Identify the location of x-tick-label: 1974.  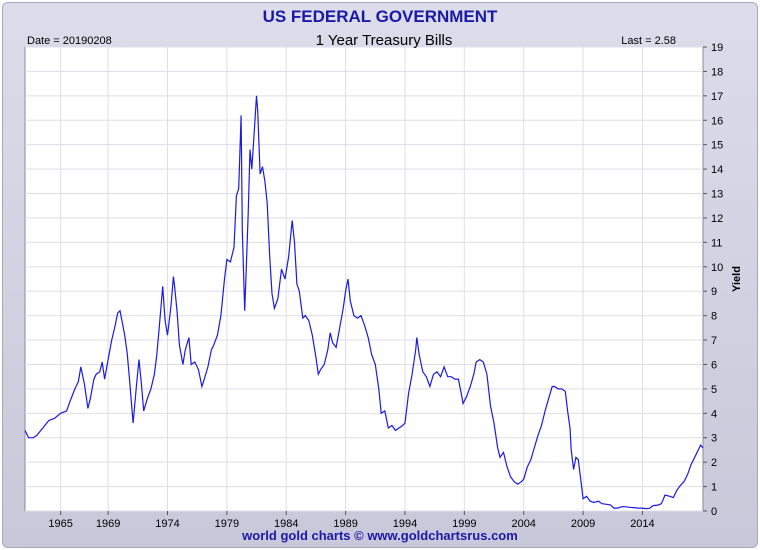
(167, 524).